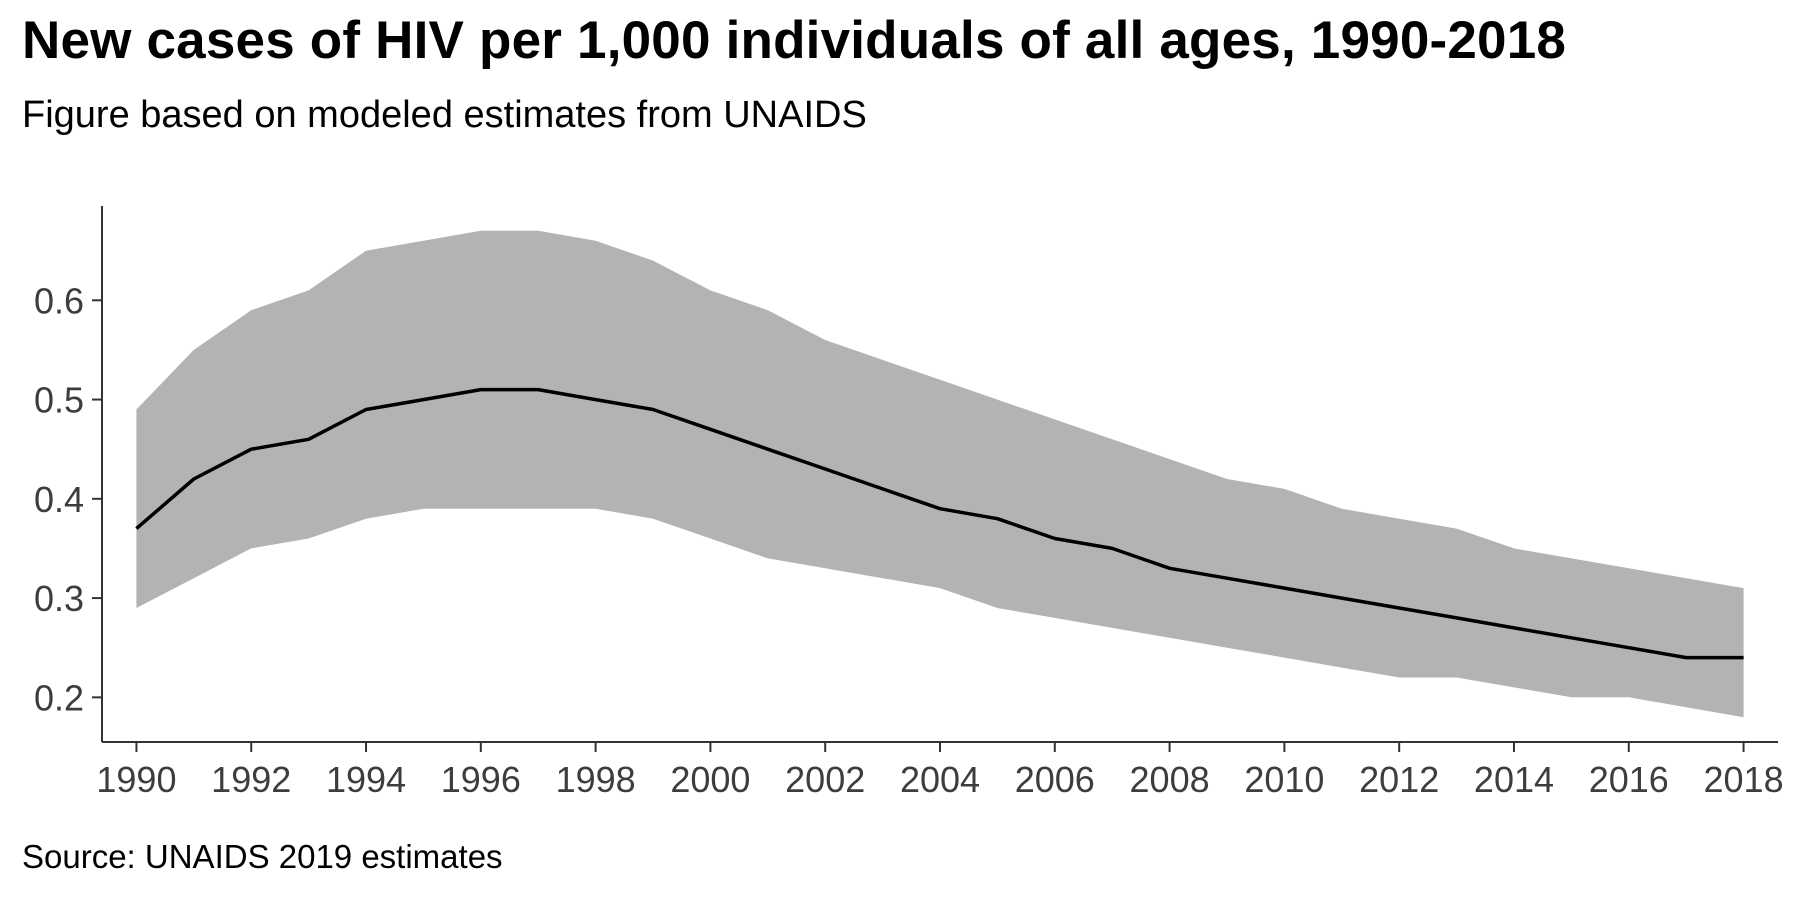  What do you see at coordinates (596, 779) in the screenshot?
I see `x-tick-label: 1998` at bounding box center [596, 779].